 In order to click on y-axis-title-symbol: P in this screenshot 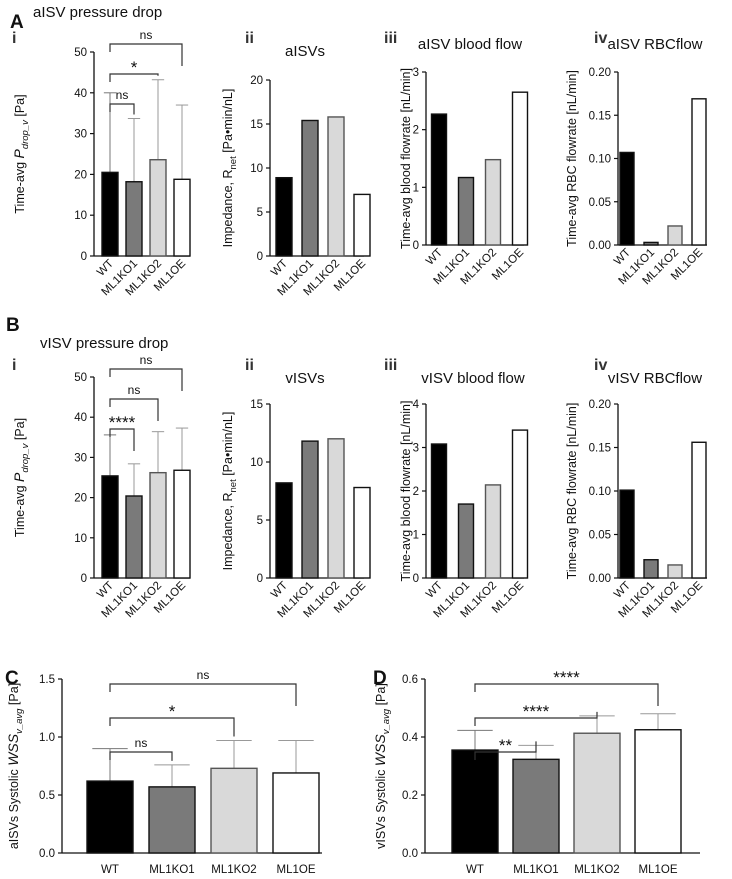, I will do `click(19, 477)`.